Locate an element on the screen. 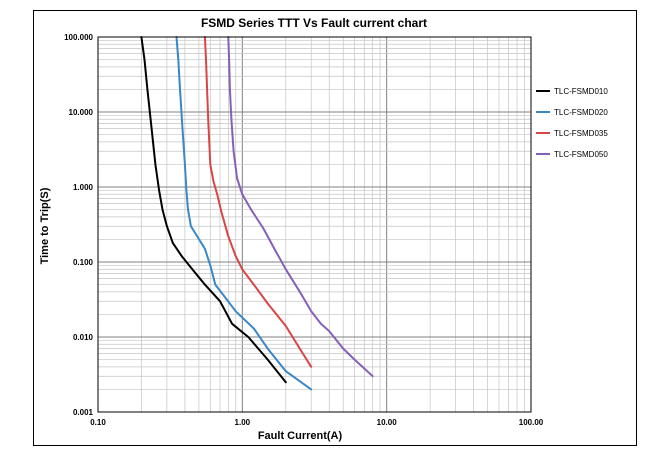  y-tick-label: 10.000 is located at coordinates (81, 112).